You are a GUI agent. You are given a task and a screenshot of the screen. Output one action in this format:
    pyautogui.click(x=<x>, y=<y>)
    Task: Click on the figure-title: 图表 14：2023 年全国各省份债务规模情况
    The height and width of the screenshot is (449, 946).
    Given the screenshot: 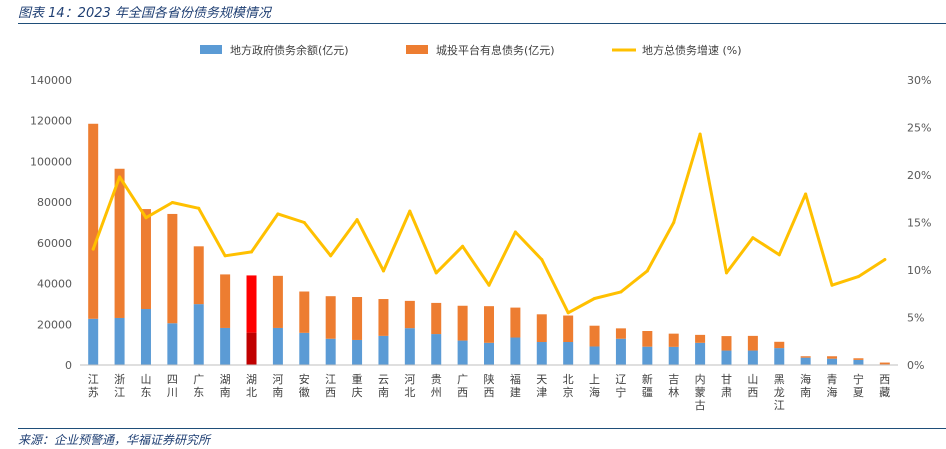 What is the action you would take?
    pyautogui.click(x=144, y=13)
    